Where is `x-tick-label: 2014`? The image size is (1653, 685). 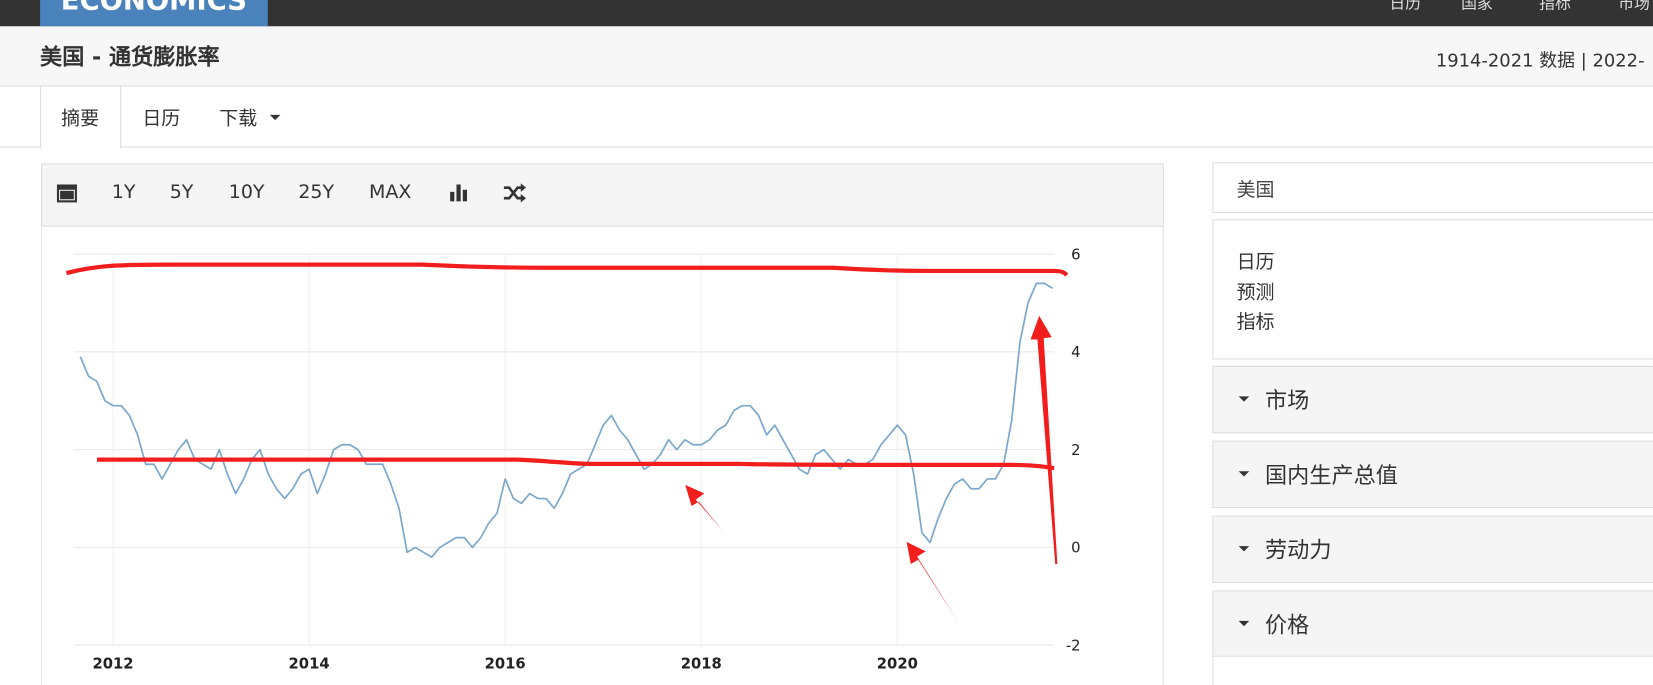
x-tick-label: 2014 is located at coordinates (309, 663).